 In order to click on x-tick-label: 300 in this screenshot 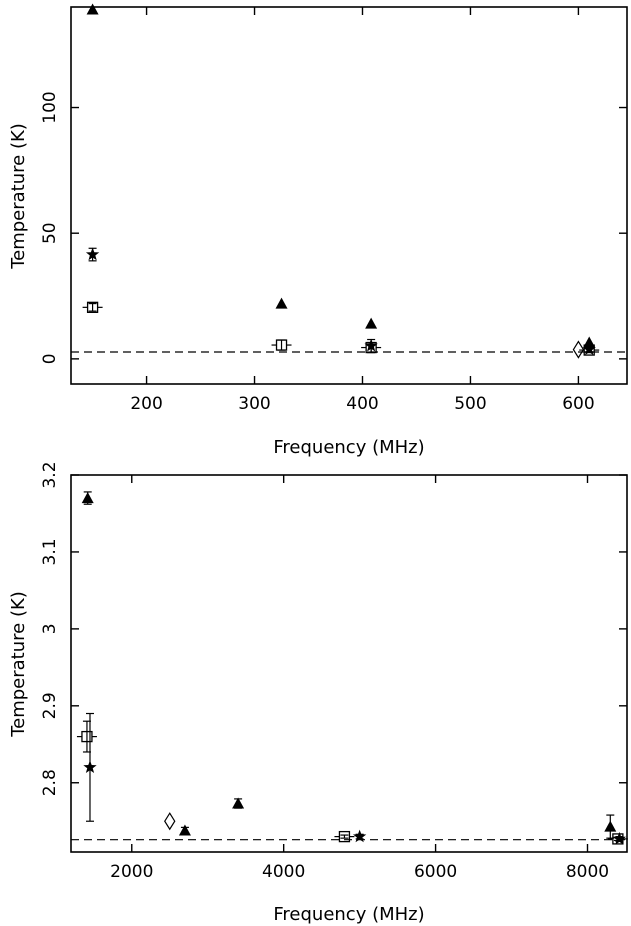, I will do `click(254, 404)`.